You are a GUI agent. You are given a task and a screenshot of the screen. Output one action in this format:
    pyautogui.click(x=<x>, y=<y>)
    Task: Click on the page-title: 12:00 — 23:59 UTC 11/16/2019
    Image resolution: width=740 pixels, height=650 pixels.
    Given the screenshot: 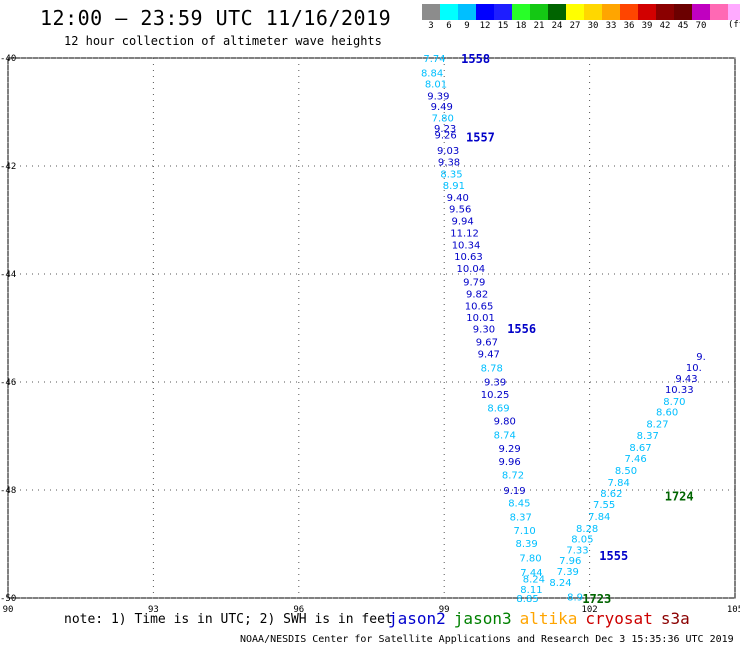 What is the action you would take?
    pyautogui.click(x=216, y=18)
    